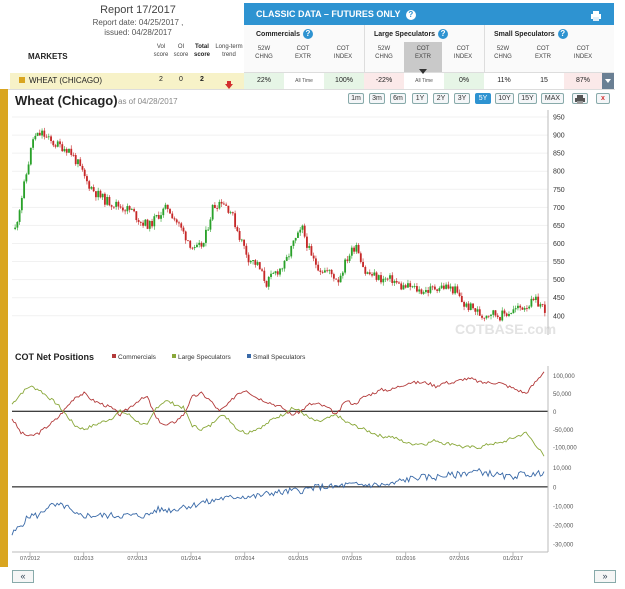  I want to click on chart-asof: as of 04/28/2017, so click(148, 101).